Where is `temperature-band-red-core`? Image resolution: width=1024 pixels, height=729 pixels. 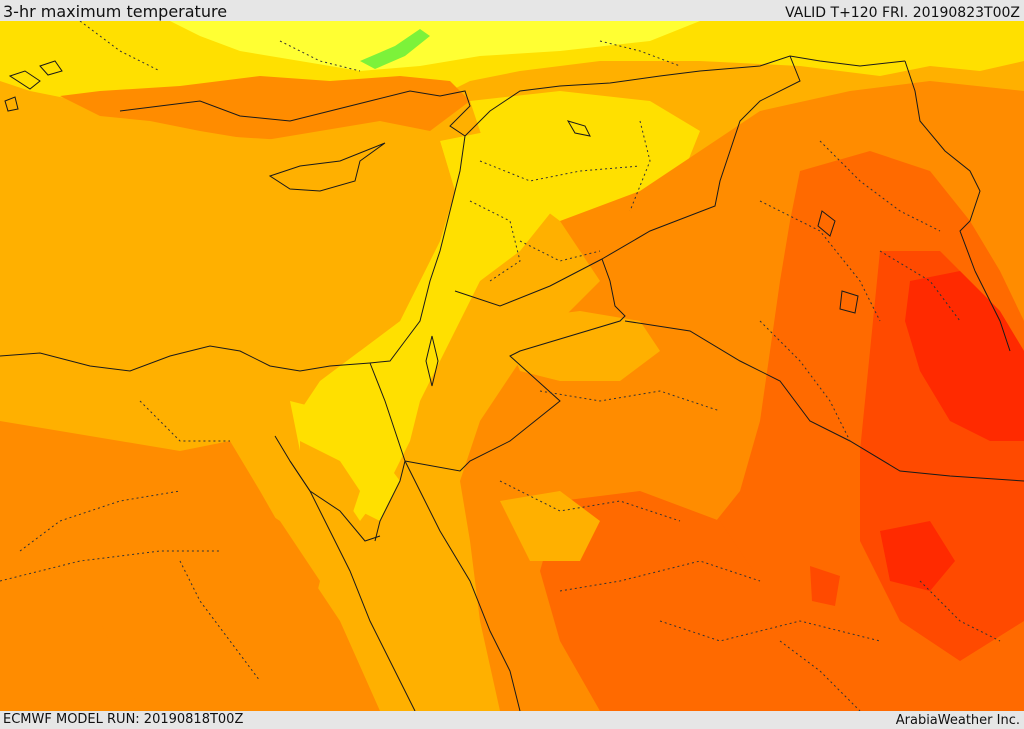 temperature-band-red-core is located at coordinates (964, 356).